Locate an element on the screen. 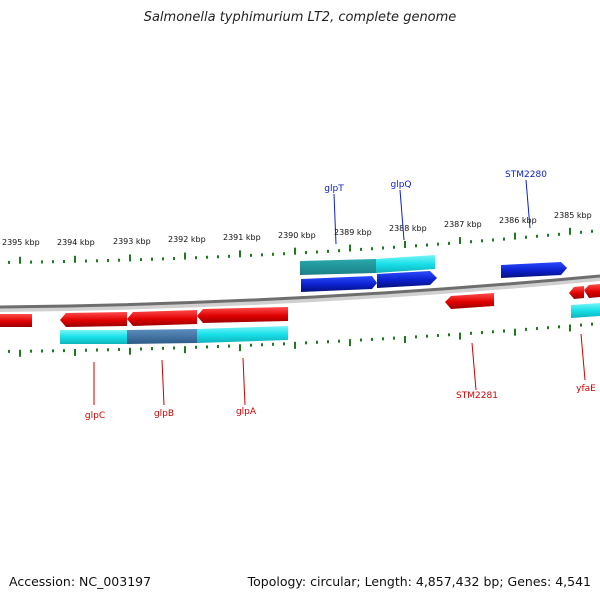 This screenshot has width=600, height=600. gene-label-STM2281: STM2281 is located at coordinates (477, 396).